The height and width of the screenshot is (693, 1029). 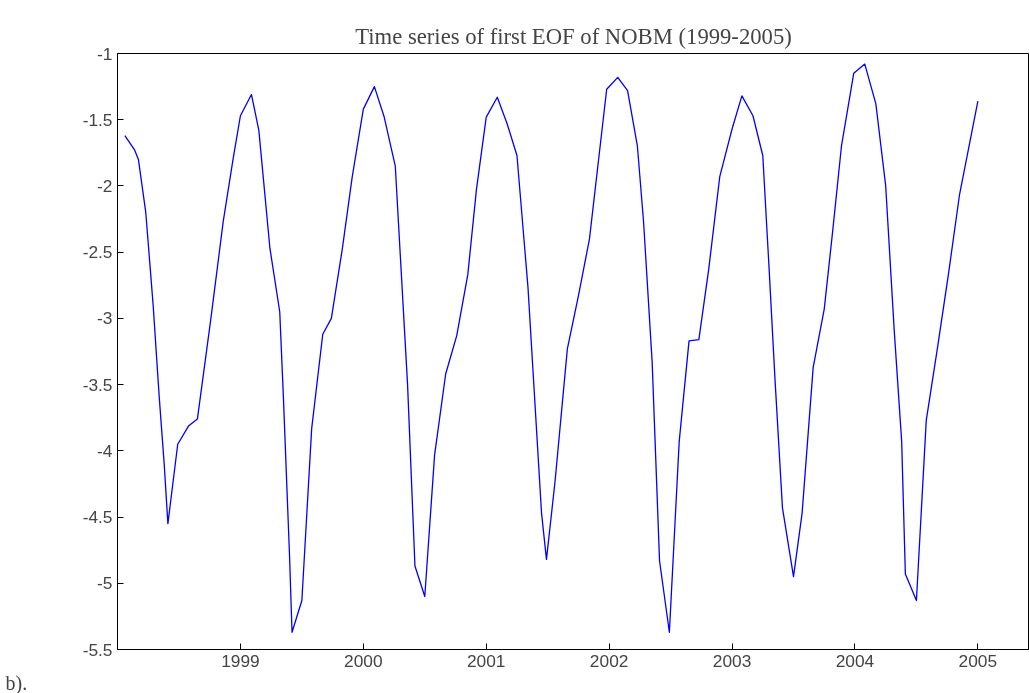 I want to click on text: b)., so click(x=16, y=682).